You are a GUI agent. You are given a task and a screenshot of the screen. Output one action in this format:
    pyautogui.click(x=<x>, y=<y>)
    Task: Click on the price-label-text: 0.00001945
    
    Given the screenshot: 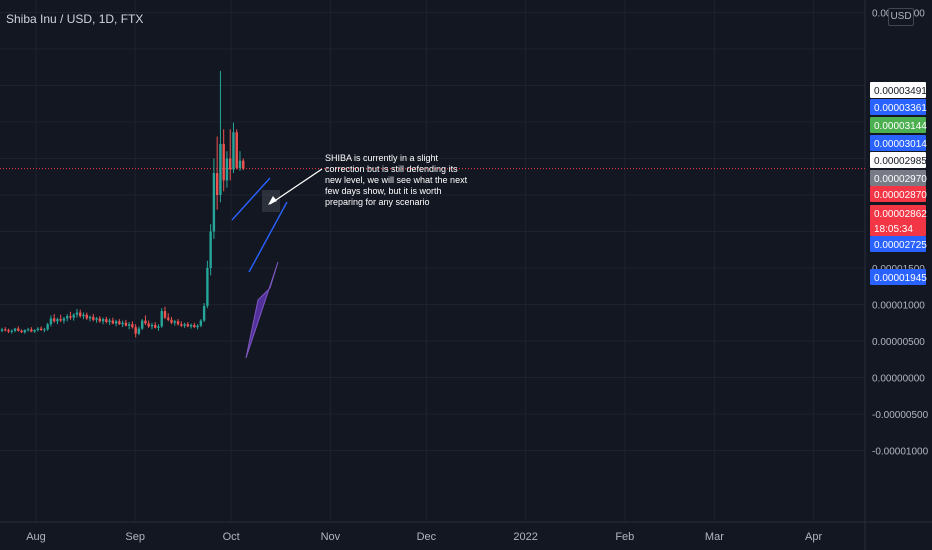 What is the action you would take?
    pyautogui.click(x=900, y=278)
    